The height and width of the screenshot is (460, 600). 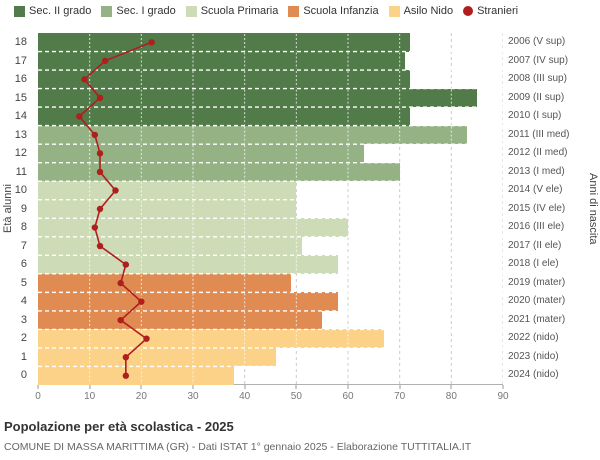 What do you see at coordinates (146, 11) in the screenshot?
I see `legend-label: Sec. I grado` at bounding box center [146, 11].